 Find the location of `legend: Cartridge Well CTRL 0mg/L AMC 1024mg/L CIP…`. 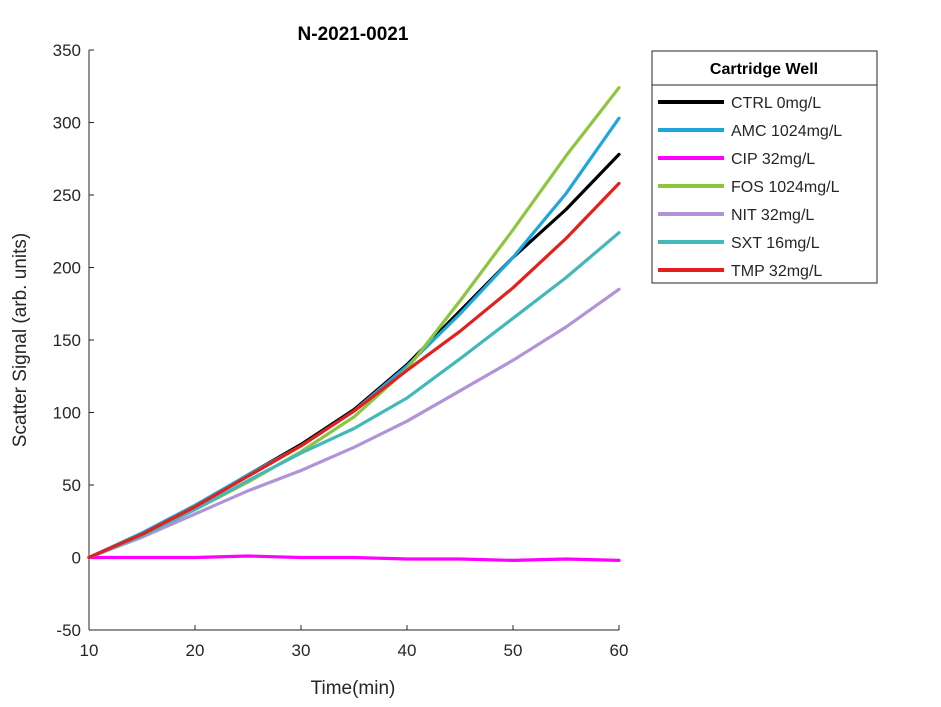

legend: Cartridge Well CTRL 0mg/L AMC 1024mg/L CIP… is located at coordinates (764, 167).